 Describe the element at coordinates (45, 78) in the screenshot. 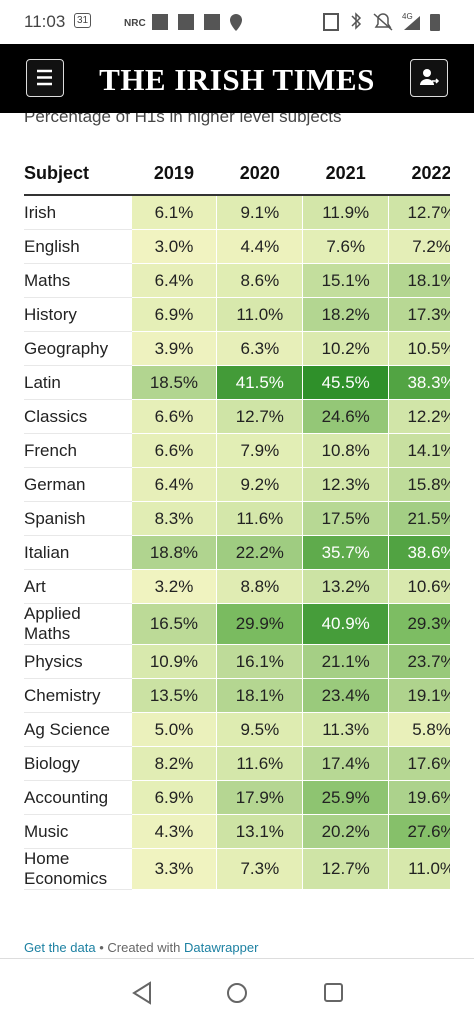

I see `menu-button` at that location.